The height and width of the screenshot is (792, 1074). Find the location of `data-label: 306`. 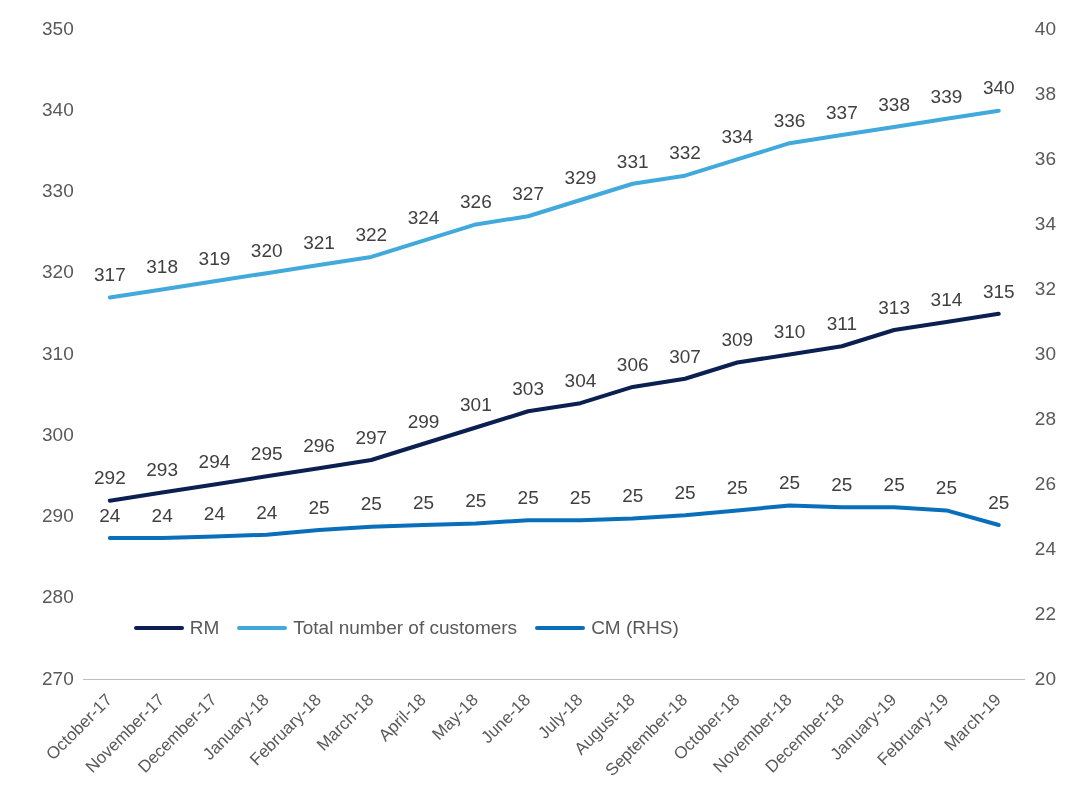

data-label: 306 is located at coordinates (632, 364).